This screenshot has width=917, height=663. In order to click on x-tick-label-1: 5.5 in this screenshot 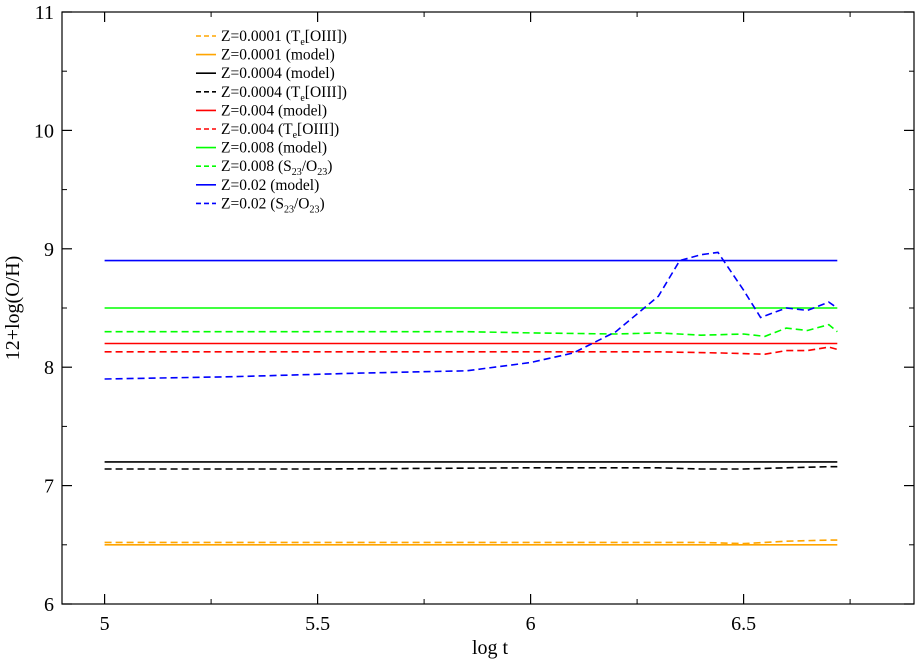, I will do `click(317, 624)`.